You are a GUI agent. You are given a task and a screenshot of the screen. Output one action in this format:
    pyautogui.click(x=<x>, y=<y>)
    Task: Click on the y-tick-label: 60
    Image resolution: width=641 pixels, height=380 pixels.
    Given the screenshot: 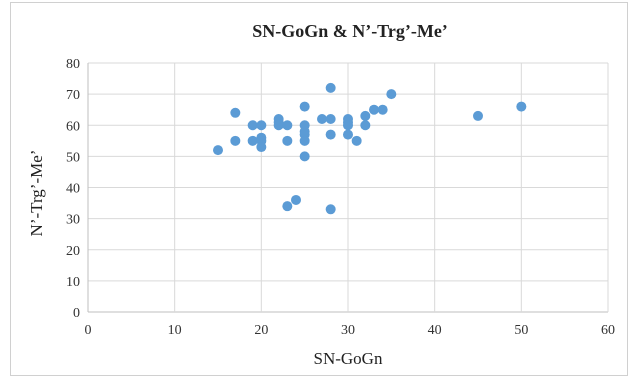 What is the action you would take?
    pyautogui.click(x=73, y=126)
    